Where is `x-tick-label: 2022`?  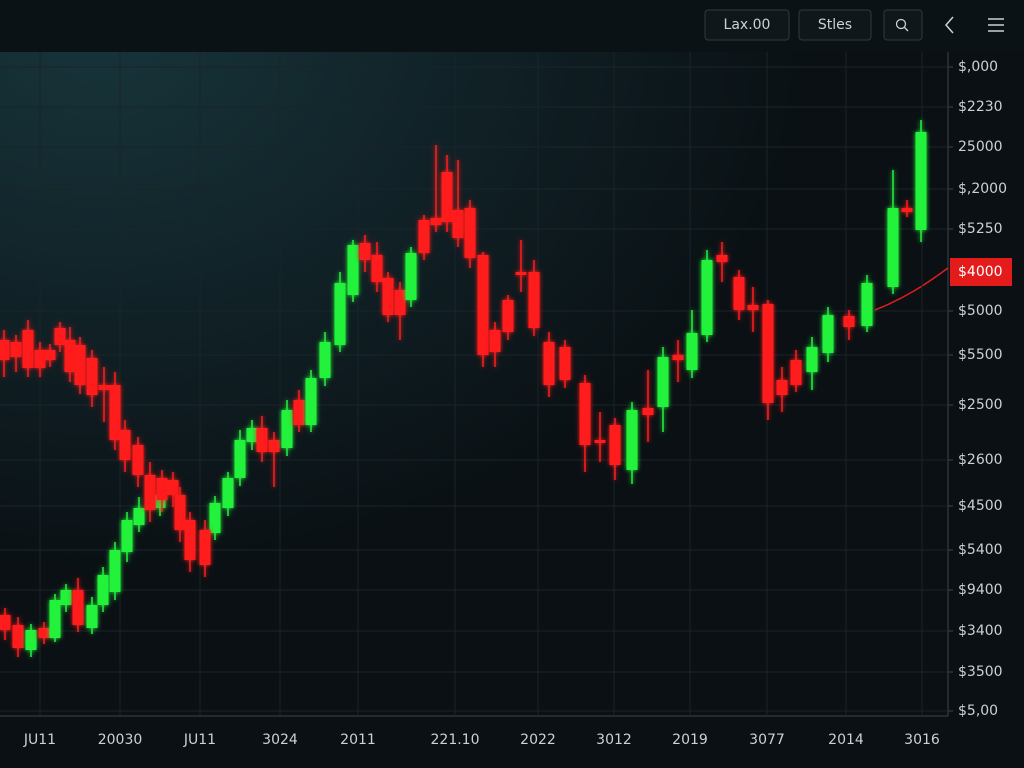 x-tick-label: 2022 is located at coordinates (538, 740).